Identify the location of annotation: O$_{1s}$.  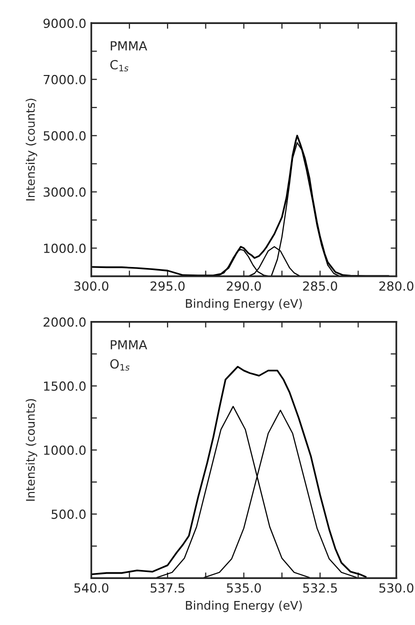
(120, 365).